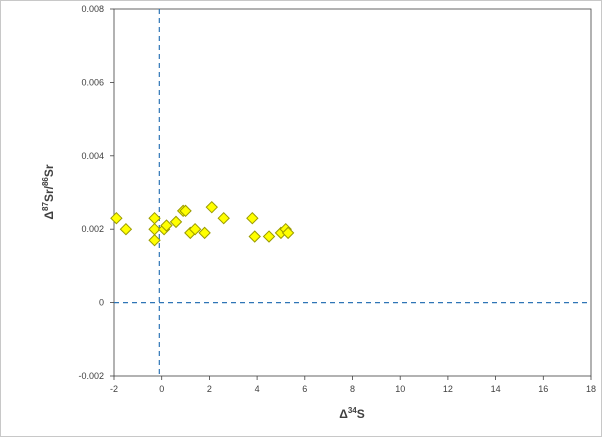 The width and height of the screenshot is (602, 441). I want to click on x-tick-label: 2, so click(209, 389).